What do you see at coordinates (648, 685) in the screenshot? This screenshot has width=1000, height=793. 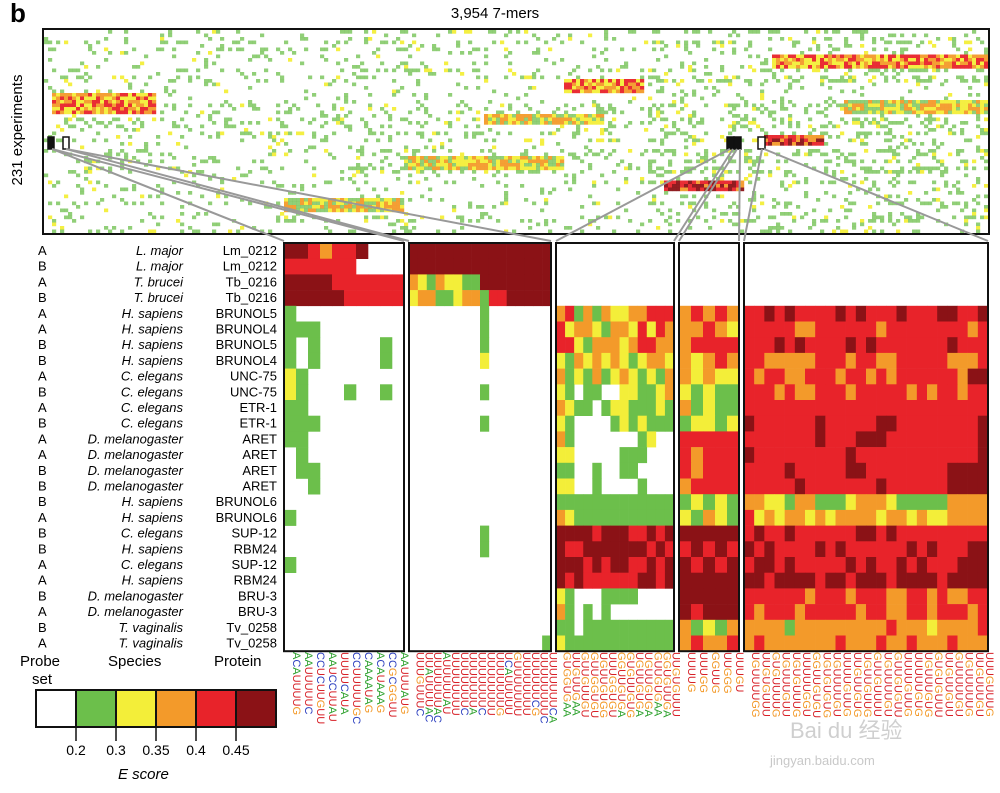 I see `kmer-label: UGUUGUGA` at bounding box center [648, 685].